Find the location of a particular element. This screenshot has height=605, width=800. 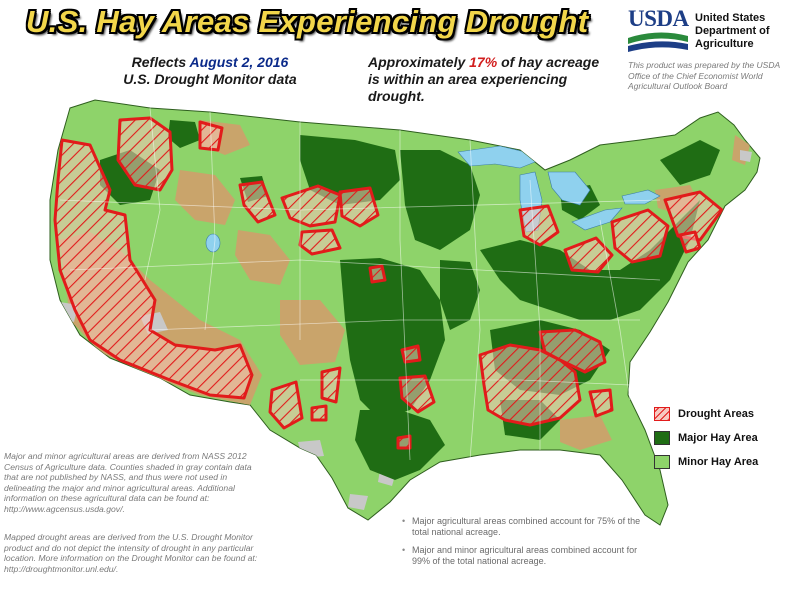

legend-label-major-hay: Major Hay Area is located at coordinates (718, 438).